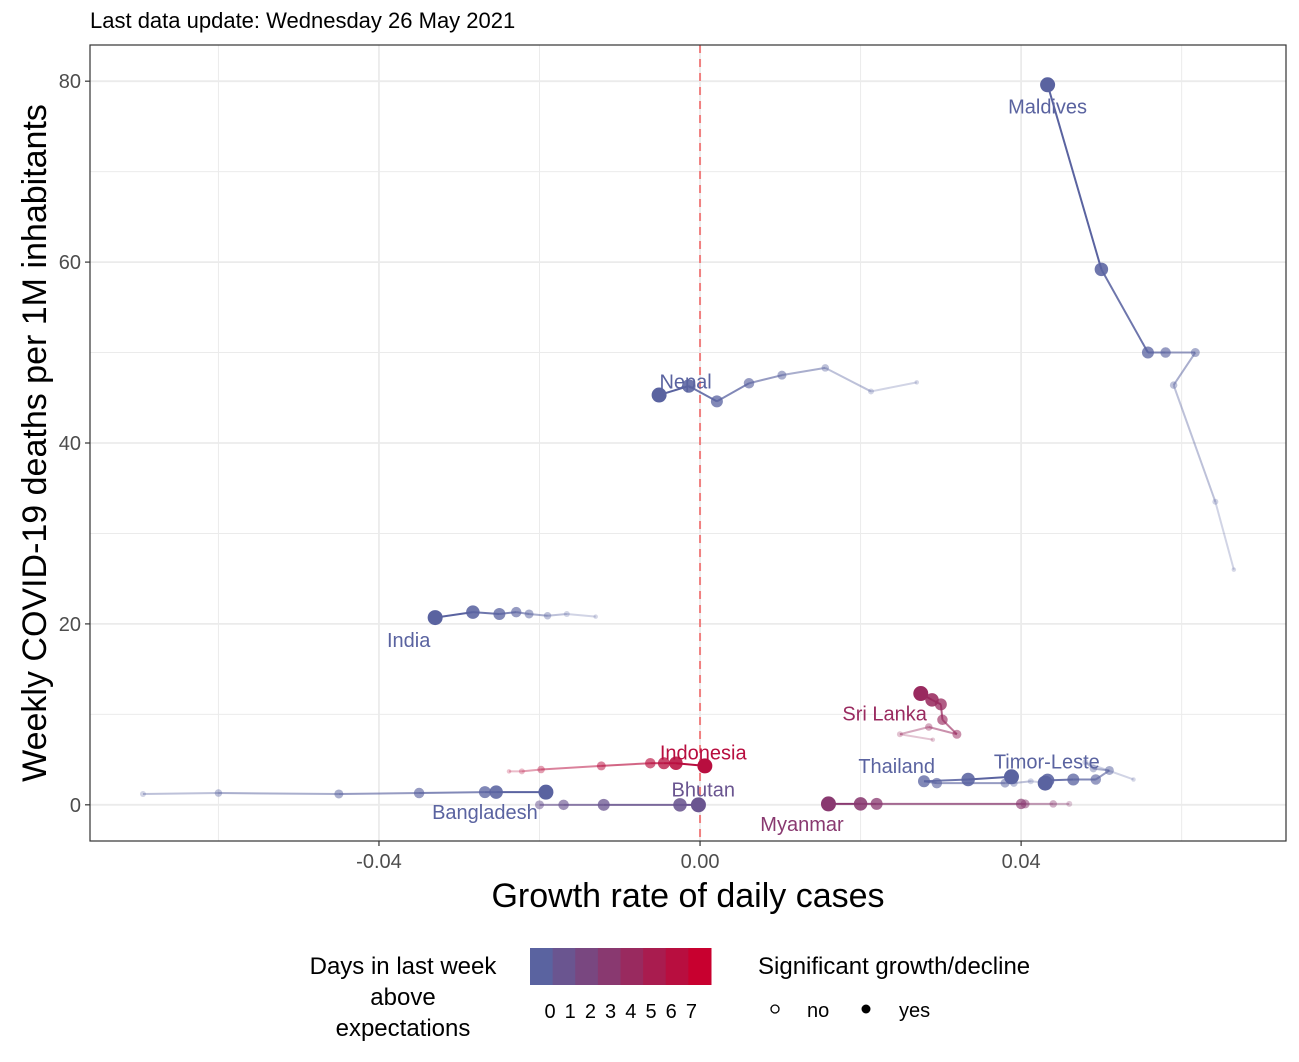  I want to click on legend-color-title-line: expectations, so click(403, 1028).